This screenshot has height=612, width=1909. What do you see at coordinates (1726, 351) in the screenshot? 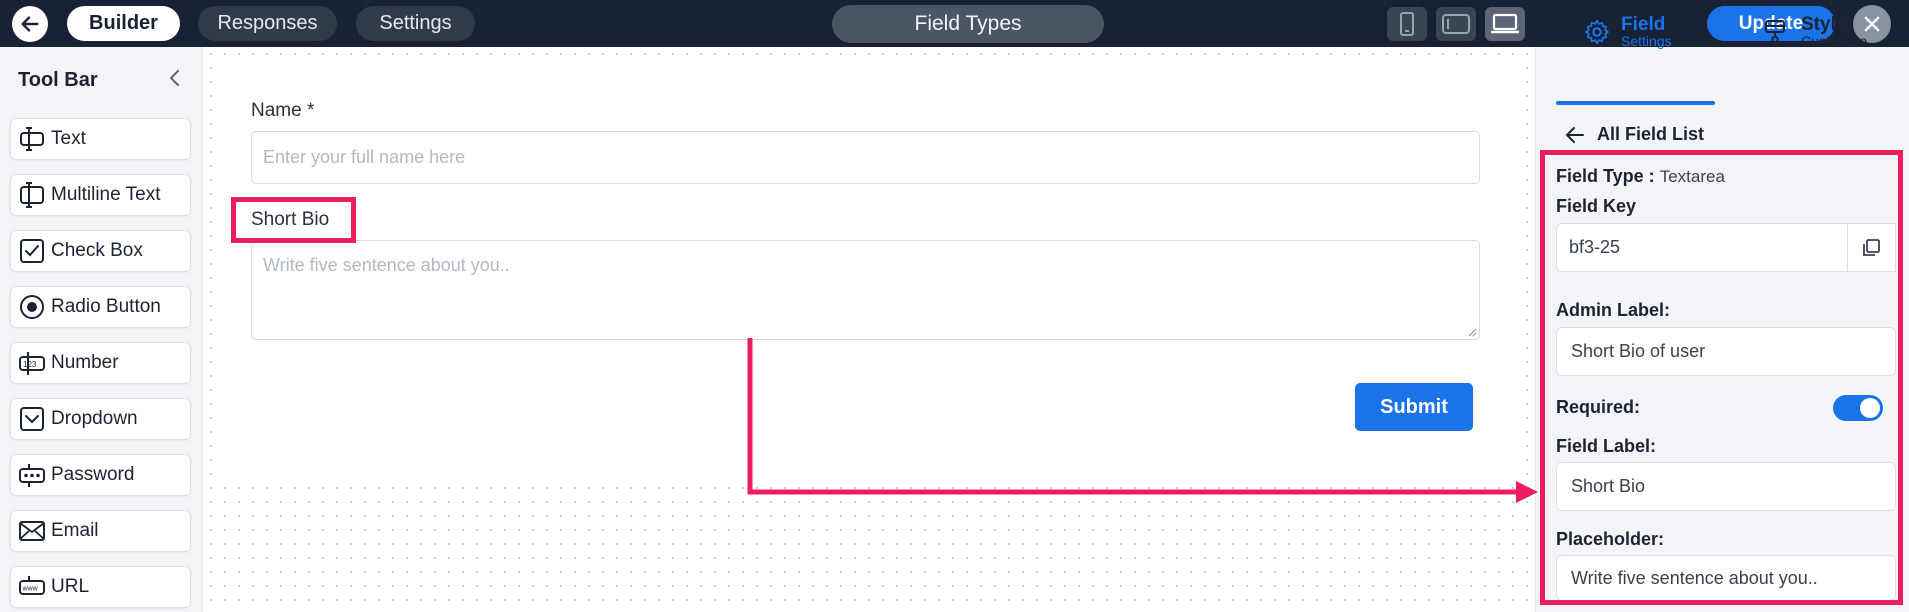
I see `admin-label-input: Short Bio of user` at bounding box center [1726, 351].